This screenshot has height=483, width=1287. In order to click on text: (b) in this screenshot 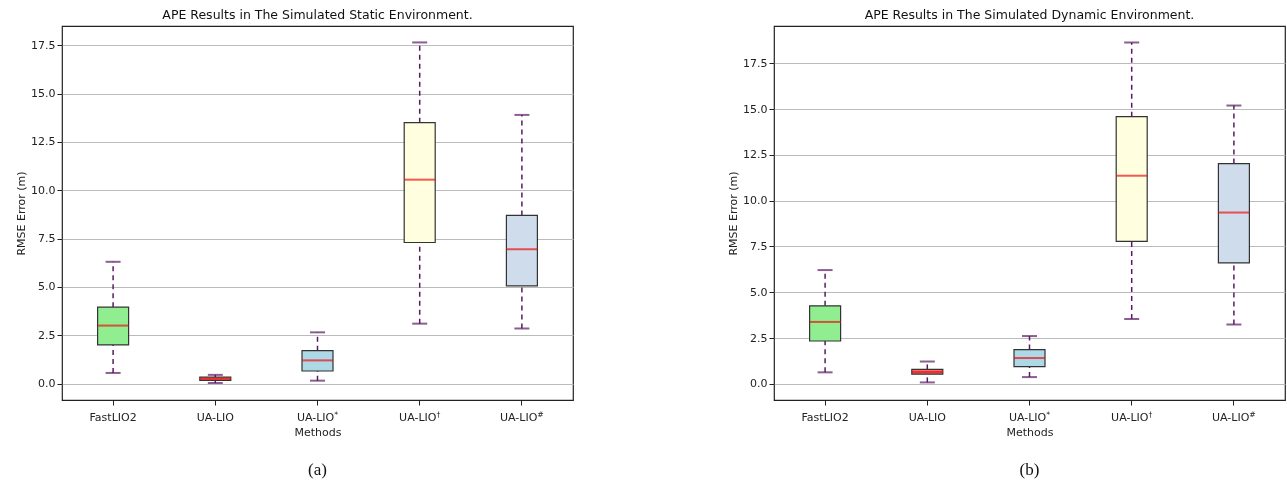, I will do `click(1029, 469)`.